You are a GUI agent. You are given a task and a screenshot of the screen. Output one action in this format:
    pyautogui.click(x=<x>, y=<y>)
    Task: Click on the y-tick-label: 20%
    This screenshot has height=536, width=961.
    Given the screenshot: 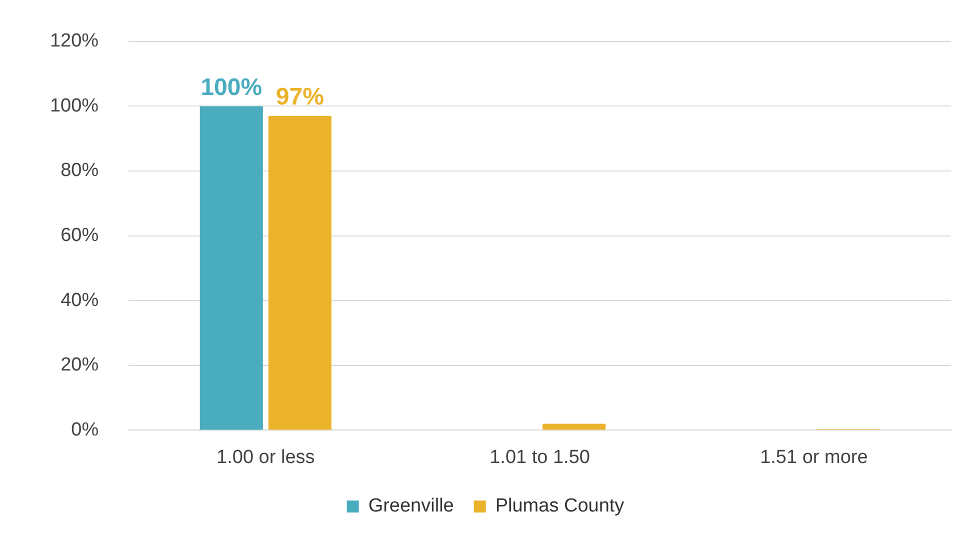 What is the action you would take?
    pyautogui.click(x=79, y=365)
    